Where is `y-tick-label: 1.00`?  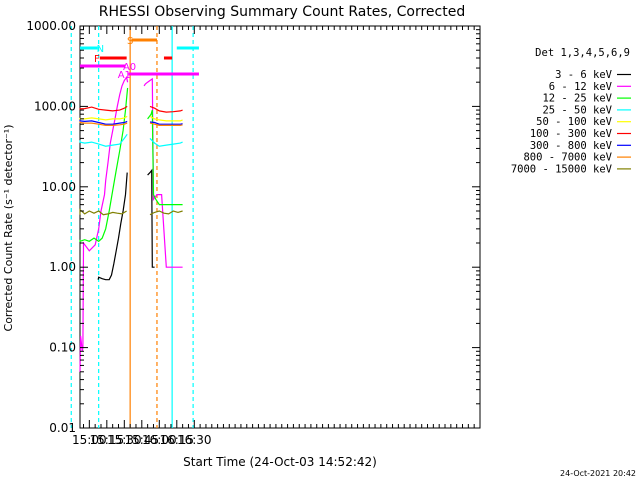 y-tick-label: 1.00 is located at coordinates (62, 267).